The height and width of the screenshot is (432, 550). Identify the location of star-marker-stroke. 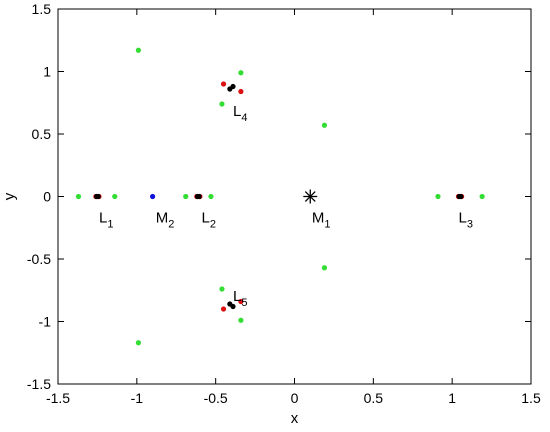
(310, 196).